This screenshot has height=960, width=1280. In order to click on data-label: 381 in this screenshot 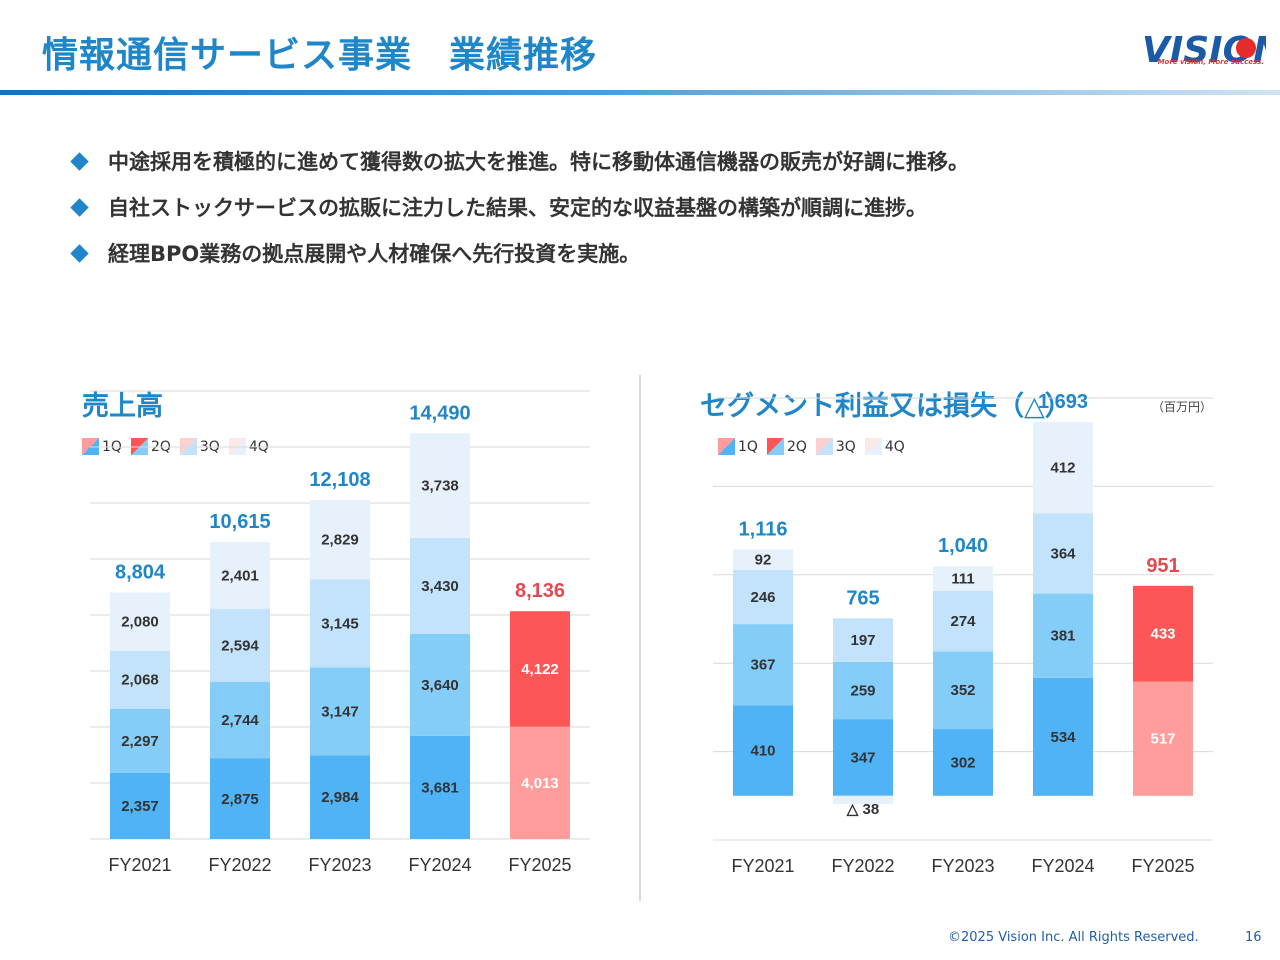, I will do `click(1062, 636)`.